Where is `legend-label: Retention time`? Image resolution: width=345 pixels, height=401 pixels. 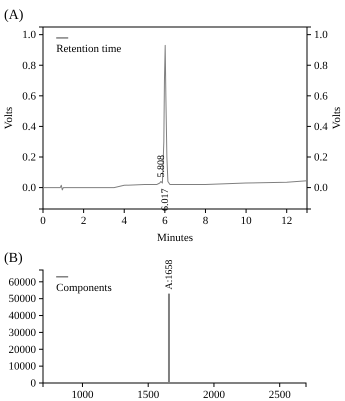
legend-label: Retention time is located at coordinates (89, 48).